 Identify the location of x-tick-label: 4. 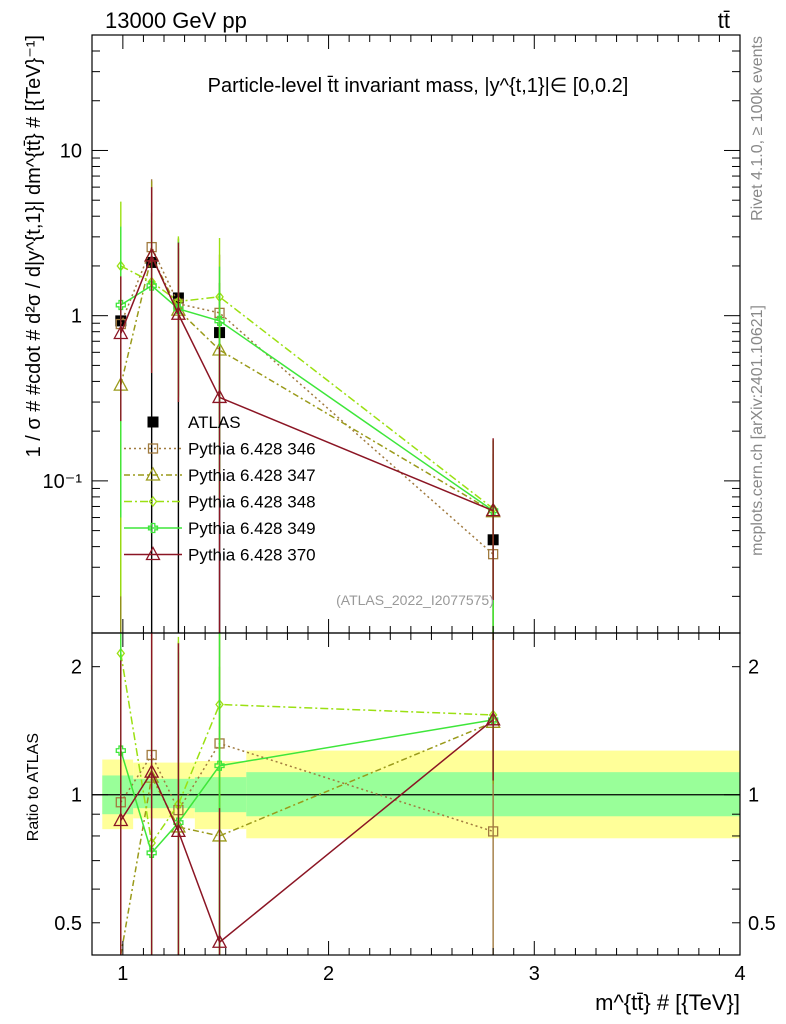
(739, 974).